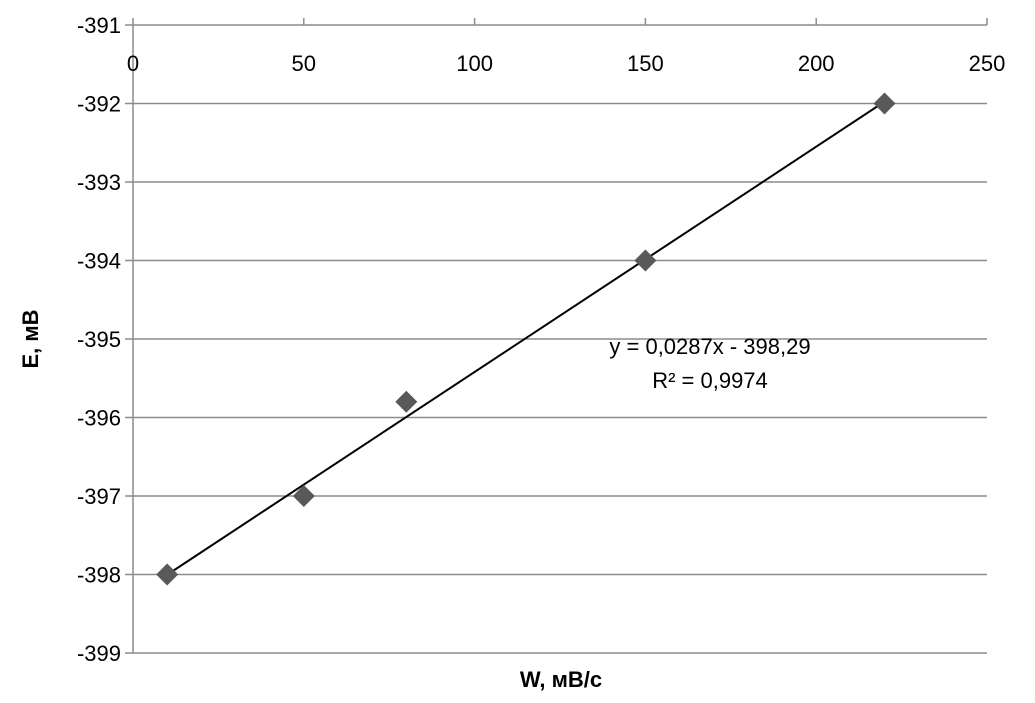 The image size is (1035, 703). I want to click on y-axis-title: E, мВ, so click(30, 338).